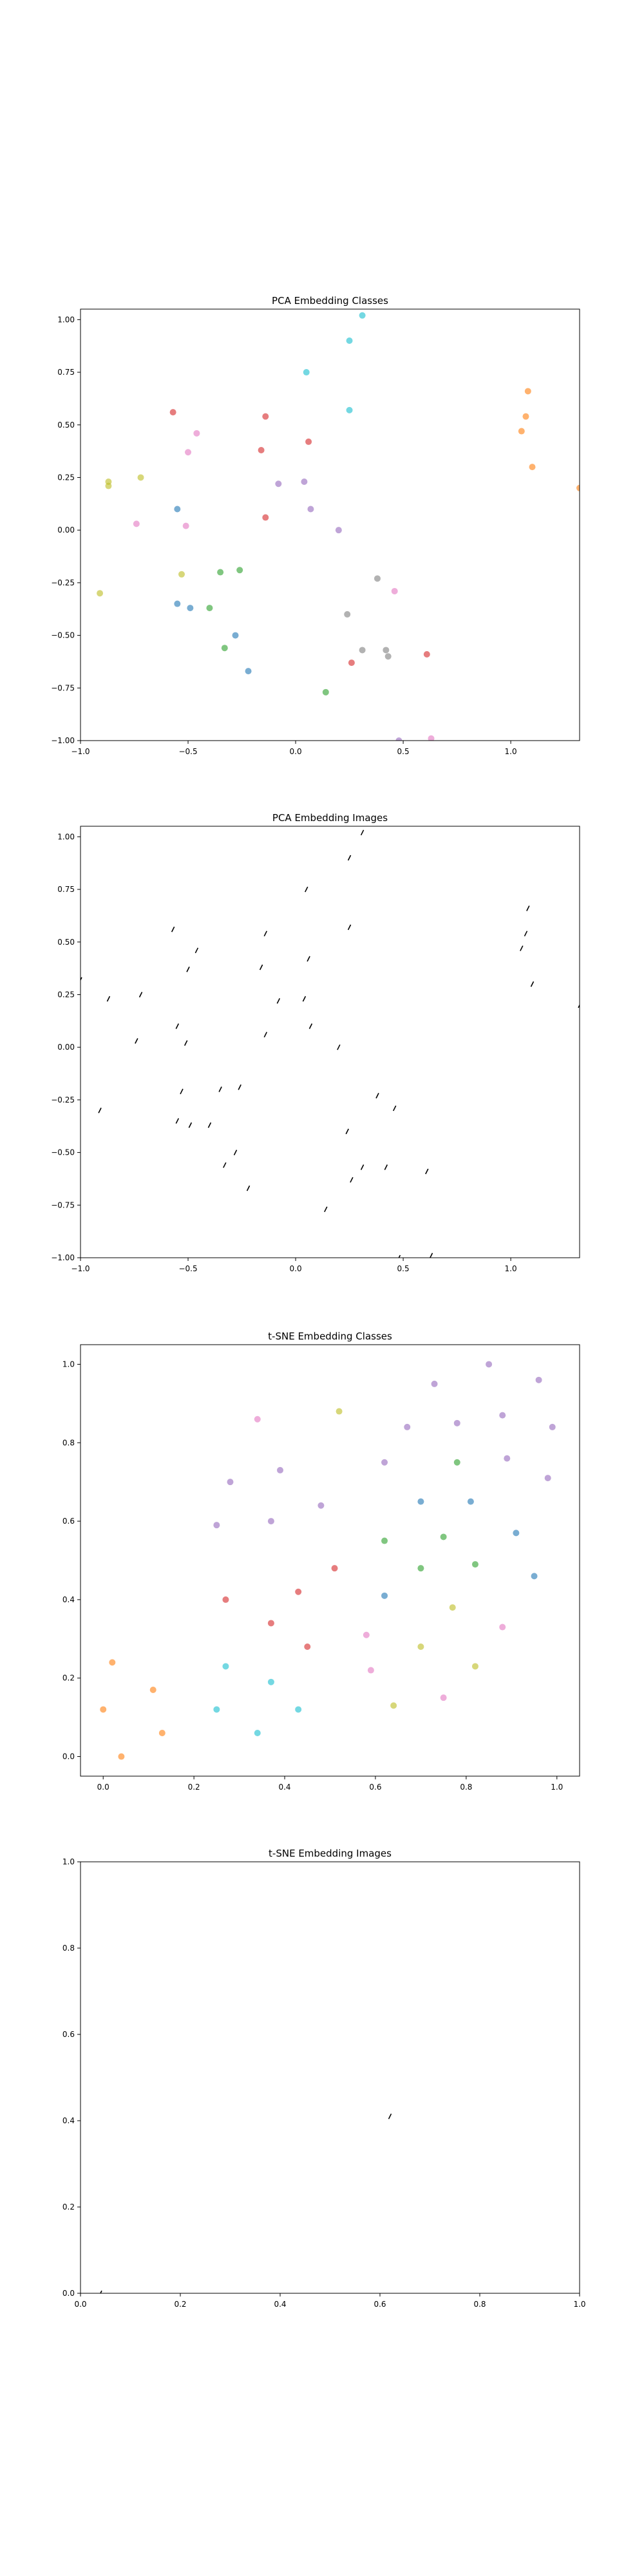 This screenshot has height=2576, width=644. Describe the element at coordinates (66, 372) in the screenshot. I see `y-tick-label: 0.75` at that location.